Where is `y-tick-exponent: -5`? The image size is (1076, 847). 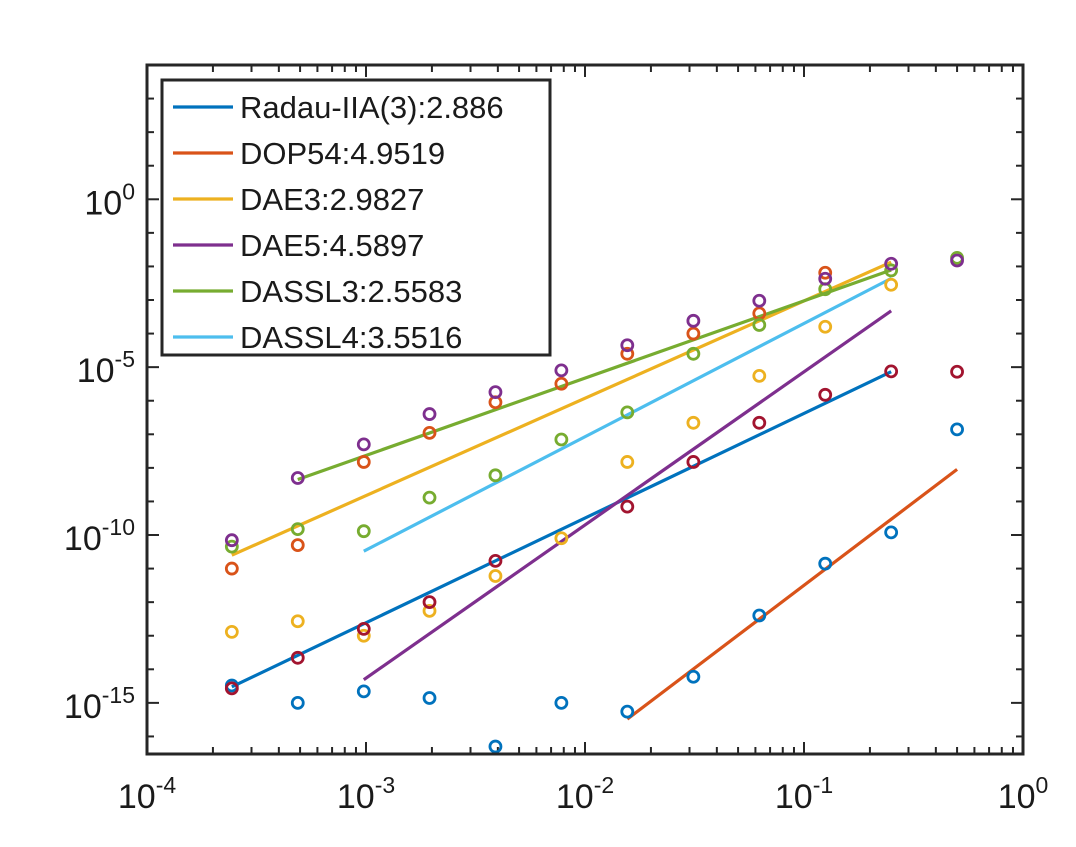 y-tick-exponent: -5 is located at coordinates (125, 359).